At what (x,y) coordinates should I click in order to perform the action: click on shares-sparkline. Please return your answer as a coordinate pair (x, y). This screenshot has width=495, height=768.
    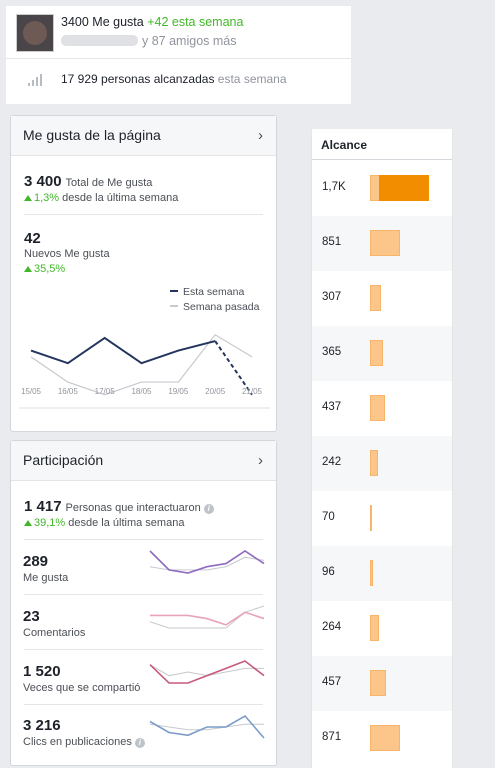
    Looking at the image, I should click on (207, 672).